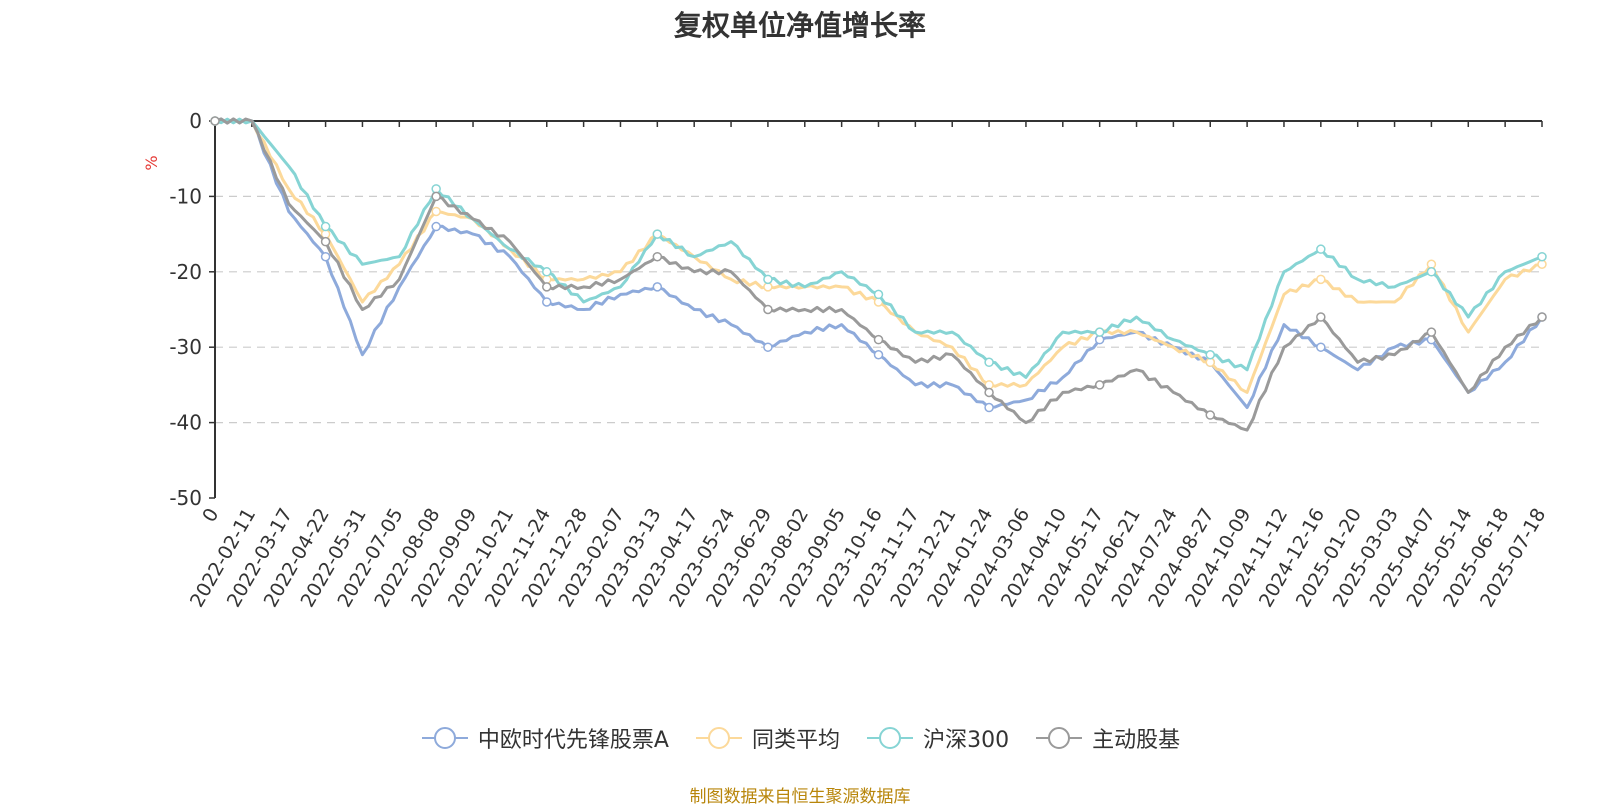 This screenshot has width=1600, height=807. Describe the element at coordinates (185, 309) in the screenshot. I see `y-tick-labels: 0 -10 -20 -30 -40 -50` at that location.